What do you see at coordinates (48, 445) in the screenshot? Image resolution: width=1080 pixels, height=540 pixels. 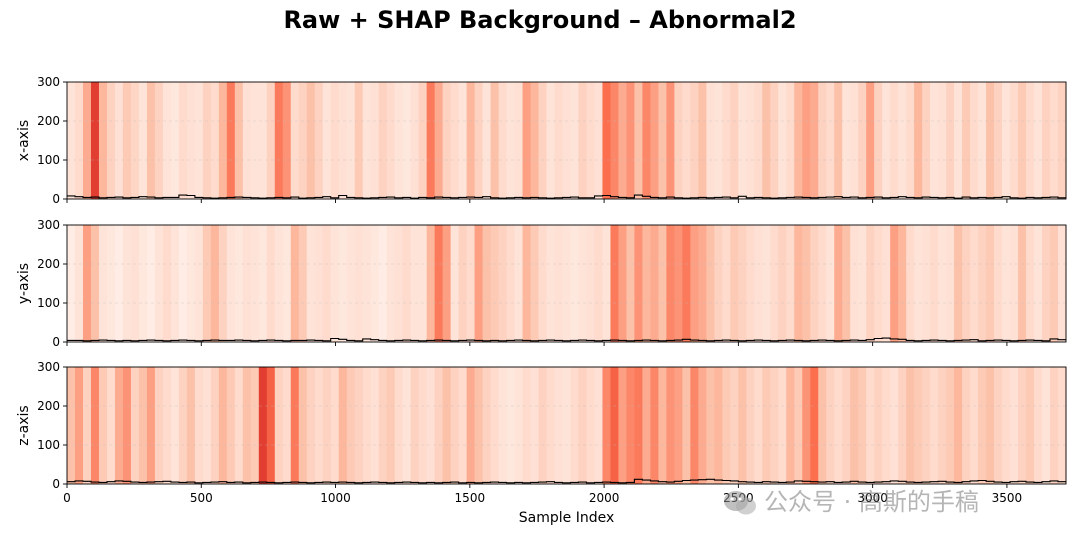 I see `y-tick-label: 100` at bounding box center [48, 445].